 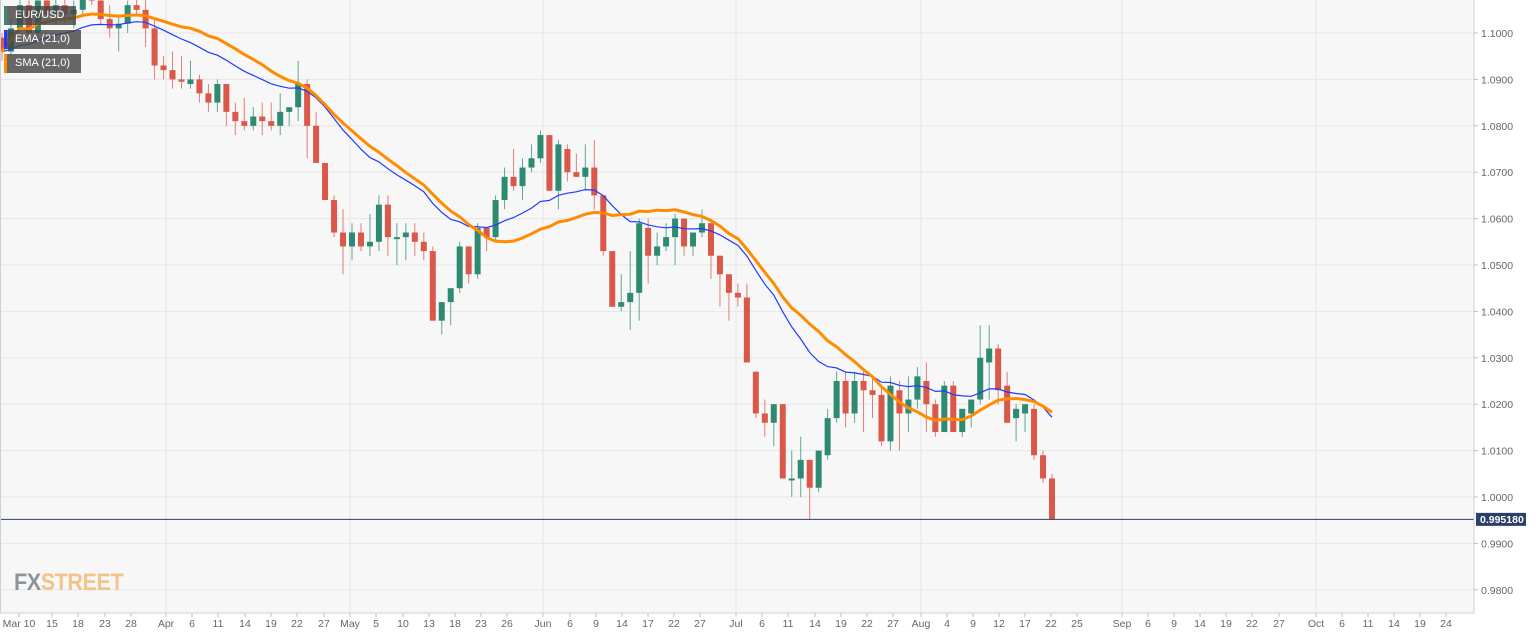 What do you see at coordinates (82, 582) in the screenshot?
I see `logo-street: STREET` at bounding box center [82, 582].